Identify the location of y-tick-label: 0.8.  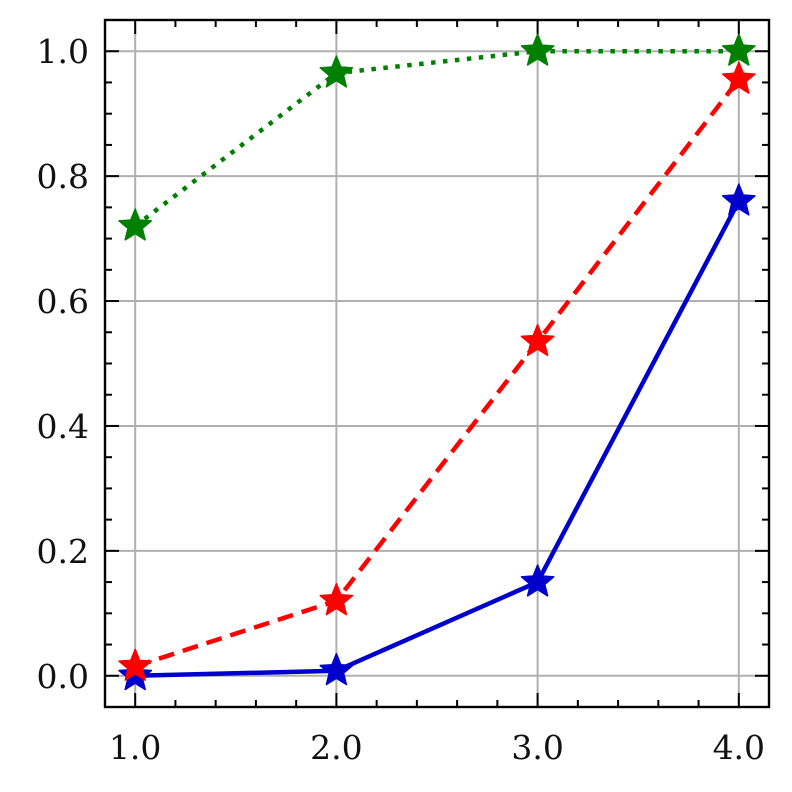
(63, 176).